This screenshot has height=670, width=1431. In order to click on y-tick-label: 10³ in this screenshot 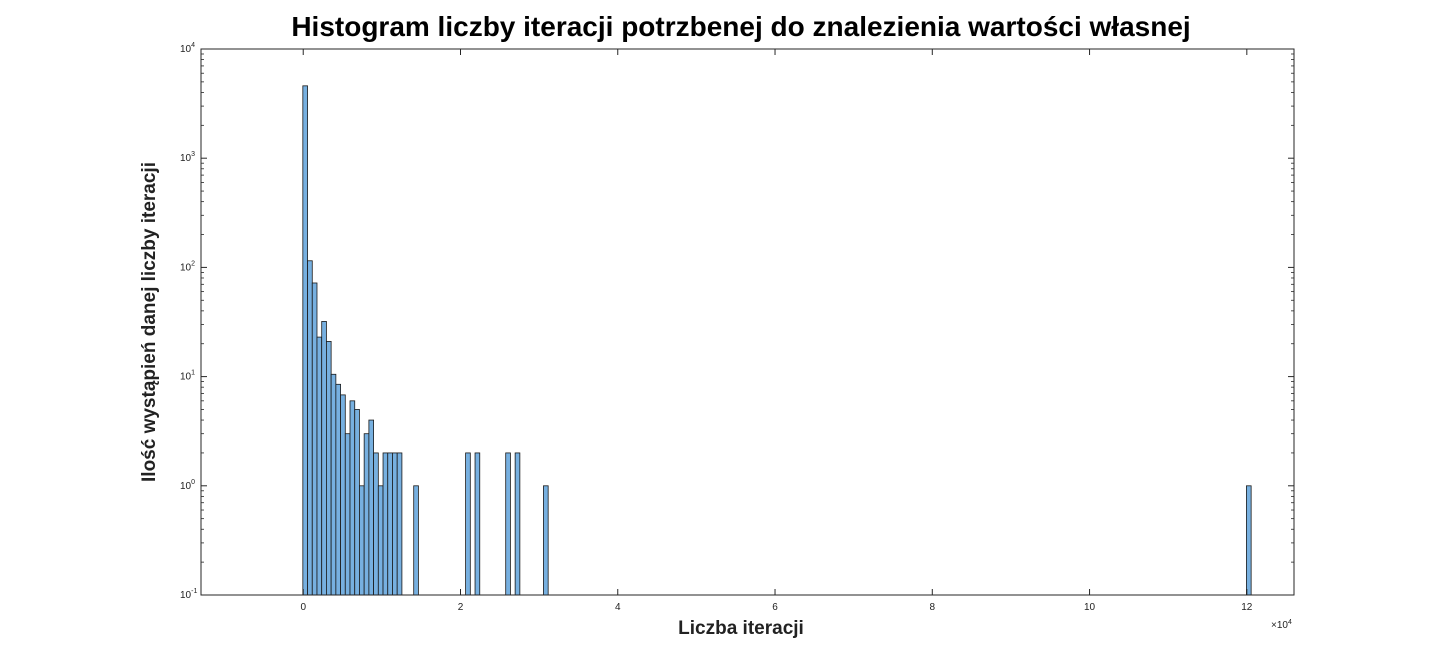, I will do `click(187, 157)`.